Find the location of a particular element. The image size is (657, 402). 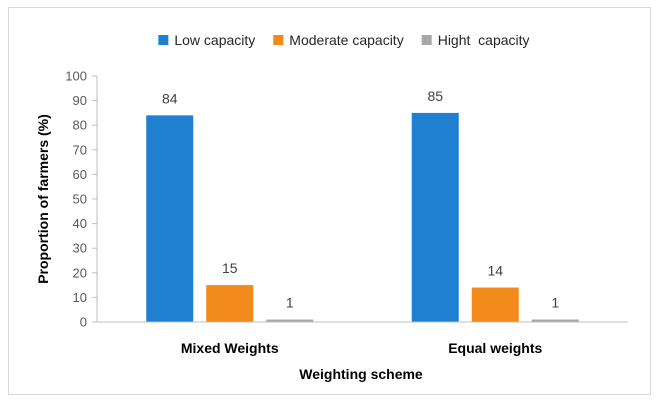

y-tick-label: 60 is located at coordinates (80, 174).